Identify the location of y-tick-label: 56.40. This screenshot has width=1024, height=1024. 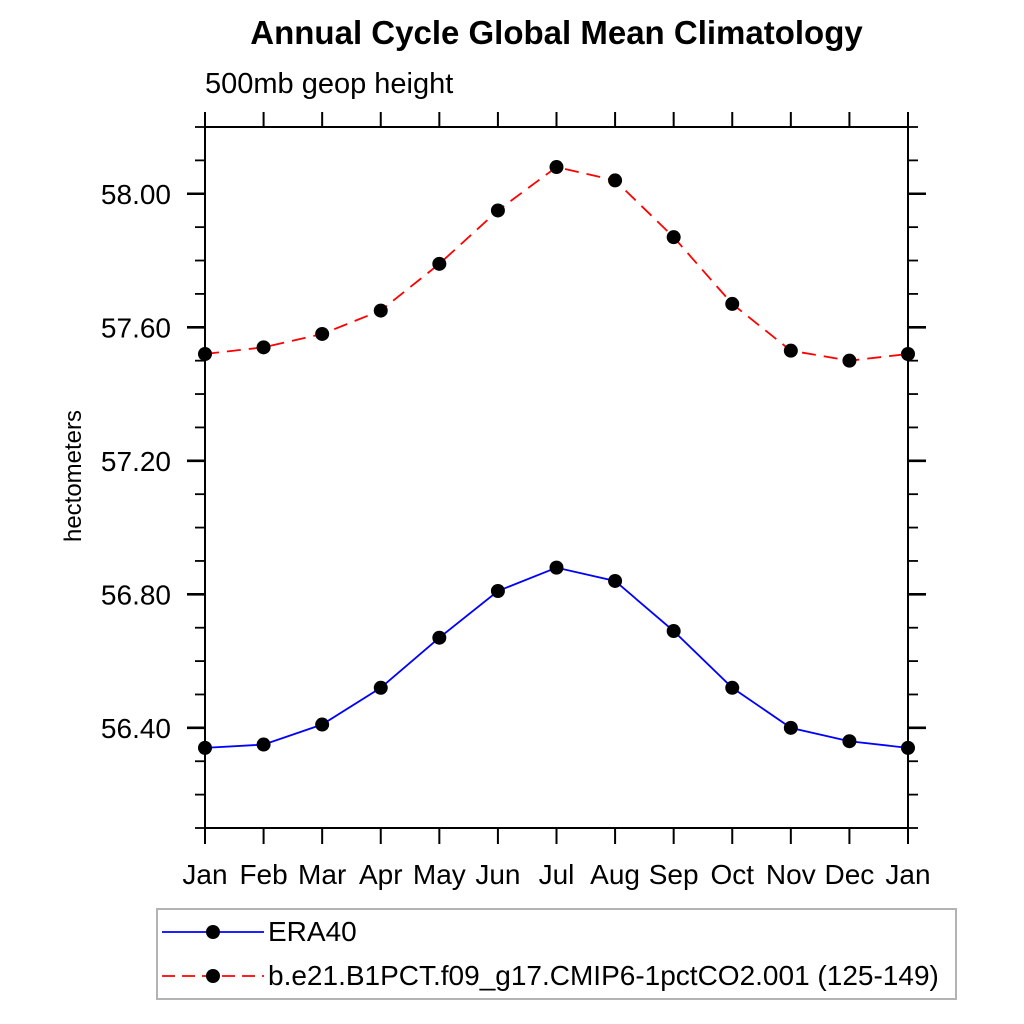
(136, 728).